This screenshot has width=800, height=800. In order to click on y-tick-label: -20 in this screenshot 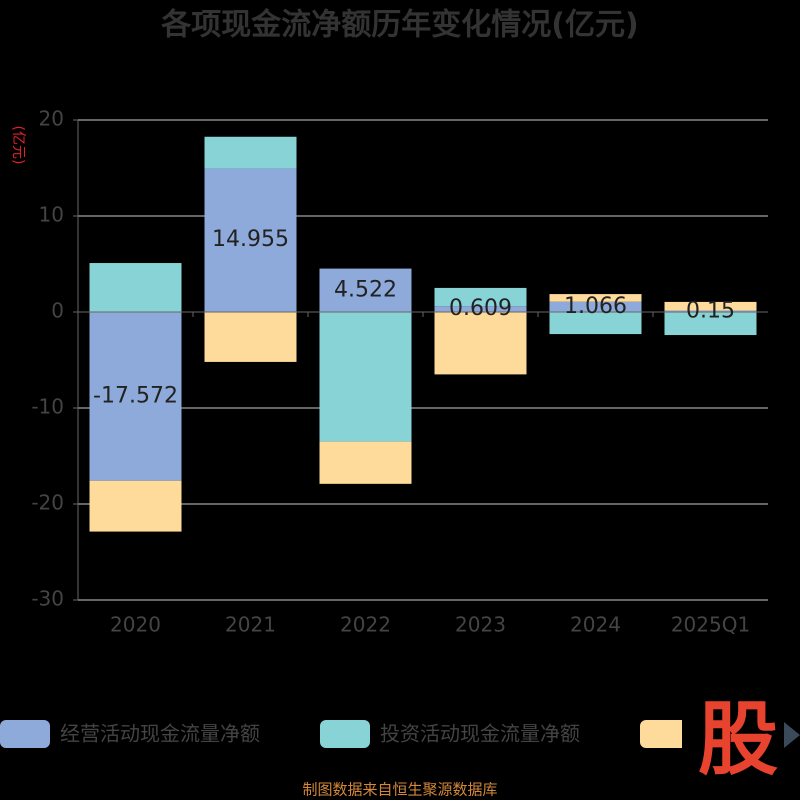, I will do `click(47, 503)`.